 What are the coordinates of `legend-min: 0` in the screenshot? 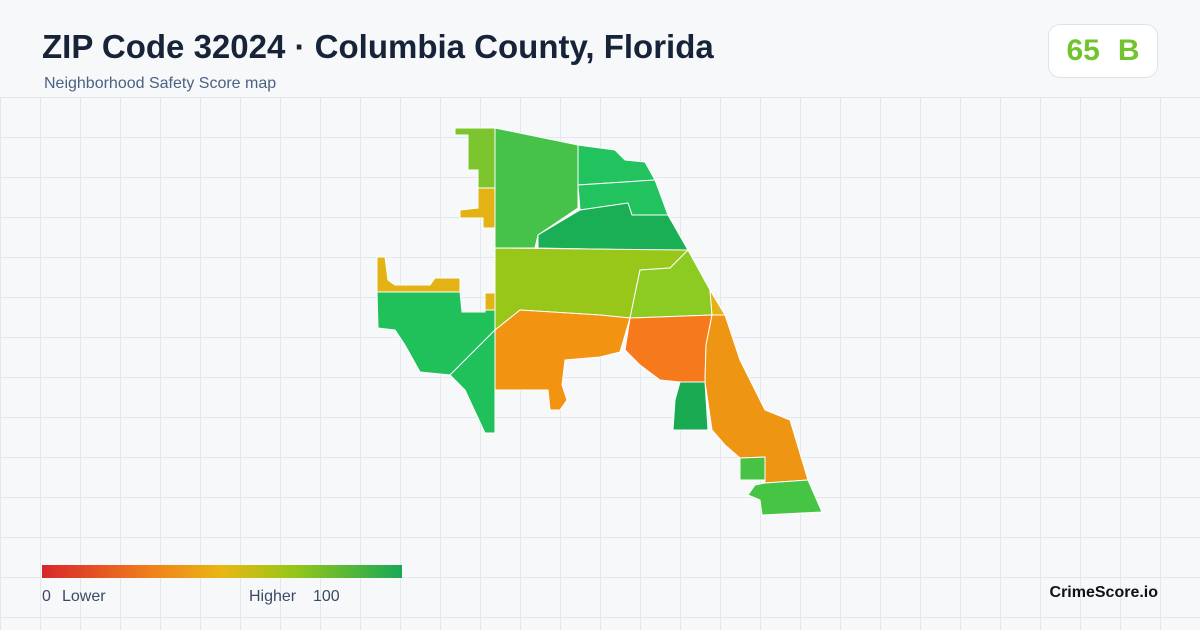 It's located at (46, 596).